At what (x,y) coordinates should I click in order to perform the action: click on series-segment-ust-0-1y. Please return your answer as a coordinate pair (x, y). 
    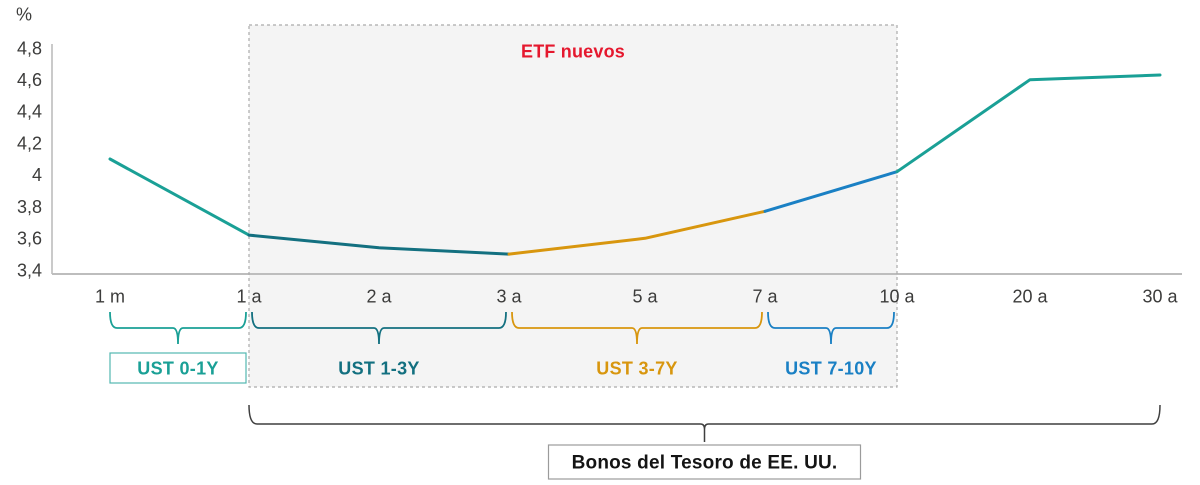
    Looking at the image, I should click on (179, 197).